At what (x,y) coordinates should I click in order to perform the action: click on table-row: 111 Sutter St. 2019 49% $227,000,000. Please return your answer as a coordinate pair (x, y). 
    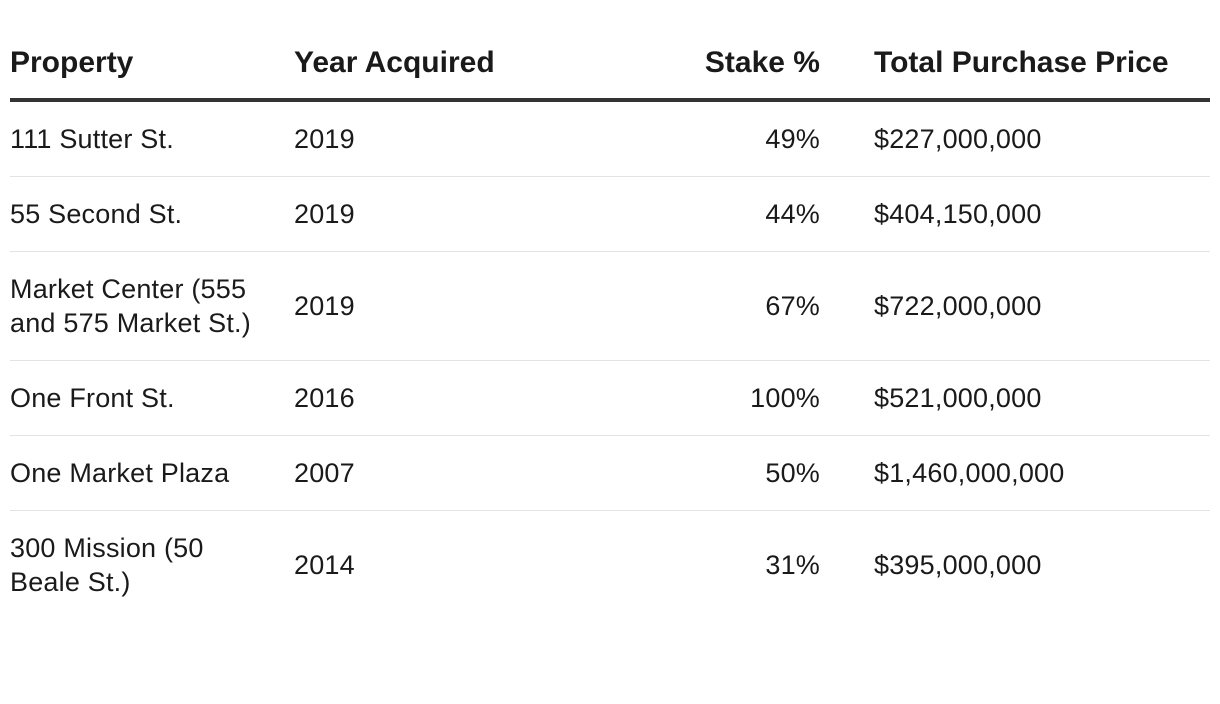
    Looking at the image, I should click on (610, 138).